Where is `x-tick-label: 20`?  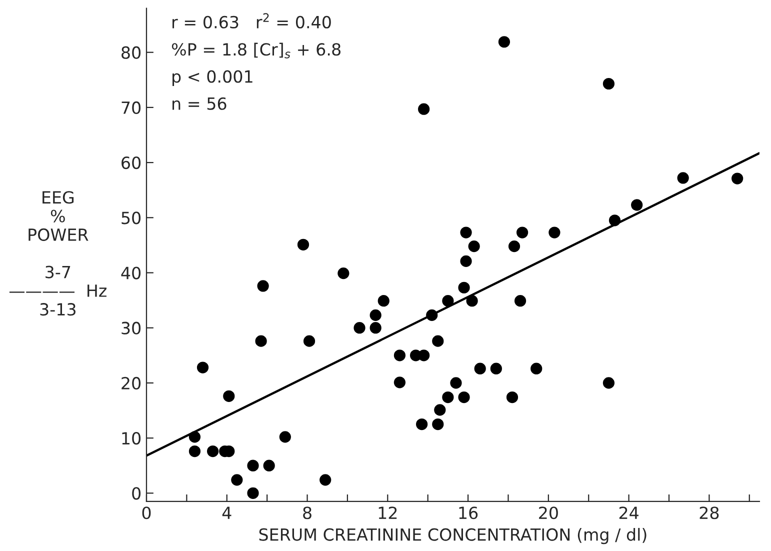 x-tick-label: 20 is located at coordinates (548, 513).